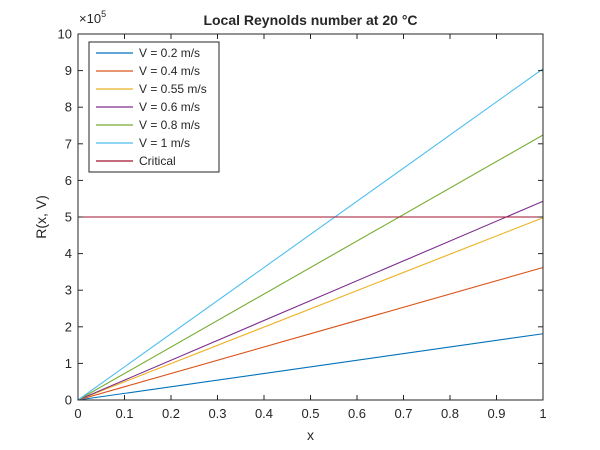  What do you see at coordinates (357, 413) in the screenshot?
I see `x-tick-label-6: 0.6` at bounding box center [357, 413].